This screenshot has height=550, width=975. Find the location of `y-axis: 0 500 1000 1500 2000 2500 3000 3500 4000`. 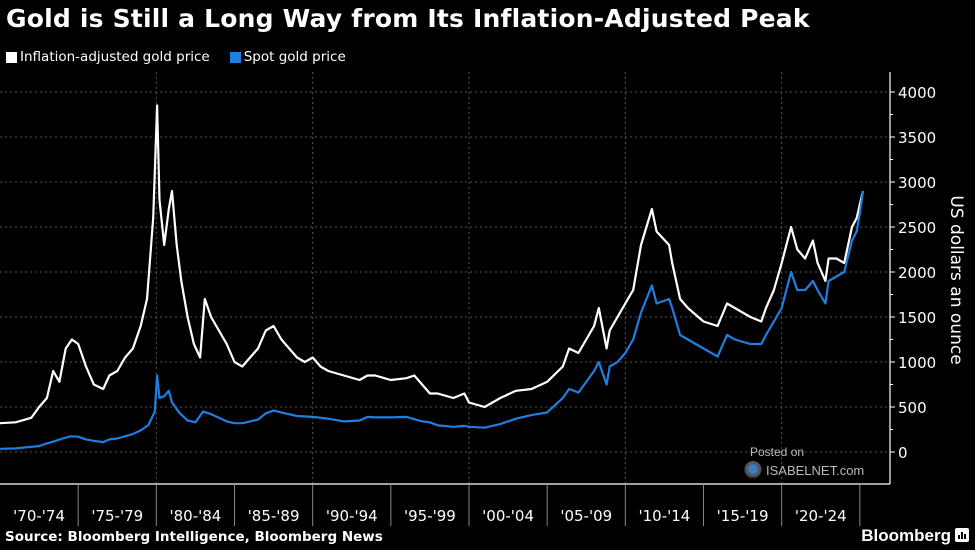

y-axis: 0 500 1000 1500 2000 2500 3000 3500 4000 is located at coordinates (912, 278).